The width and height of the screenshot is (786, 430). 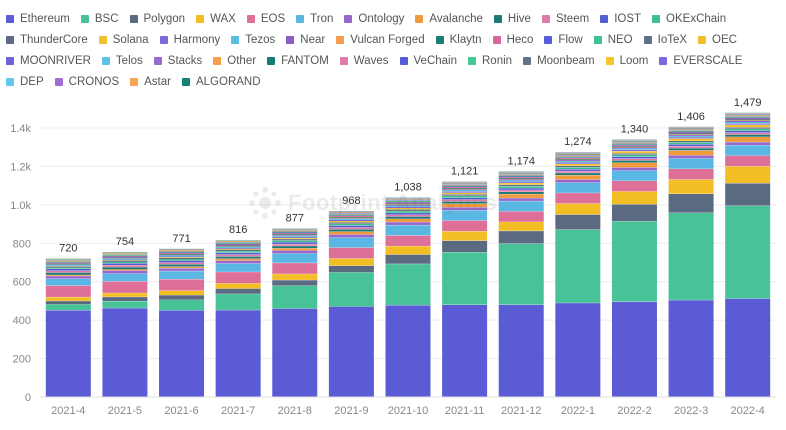 What do you see at coordinates (305, 39) in the screenshot?
I see `legend-item-near: Near` at bounding box center [305, 39].